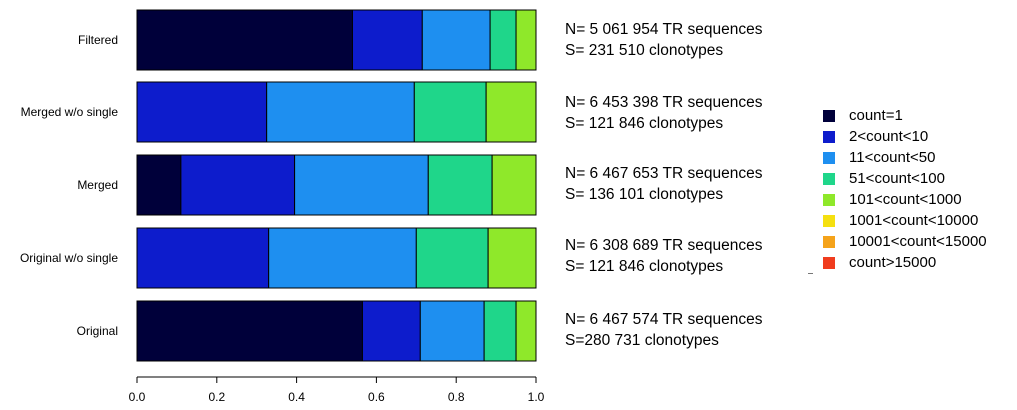 The height and width of the screenshot is (410, 1017). I want to click on annotation-s-filtered: S= 231 510 clonotypes, so click(644, 50).